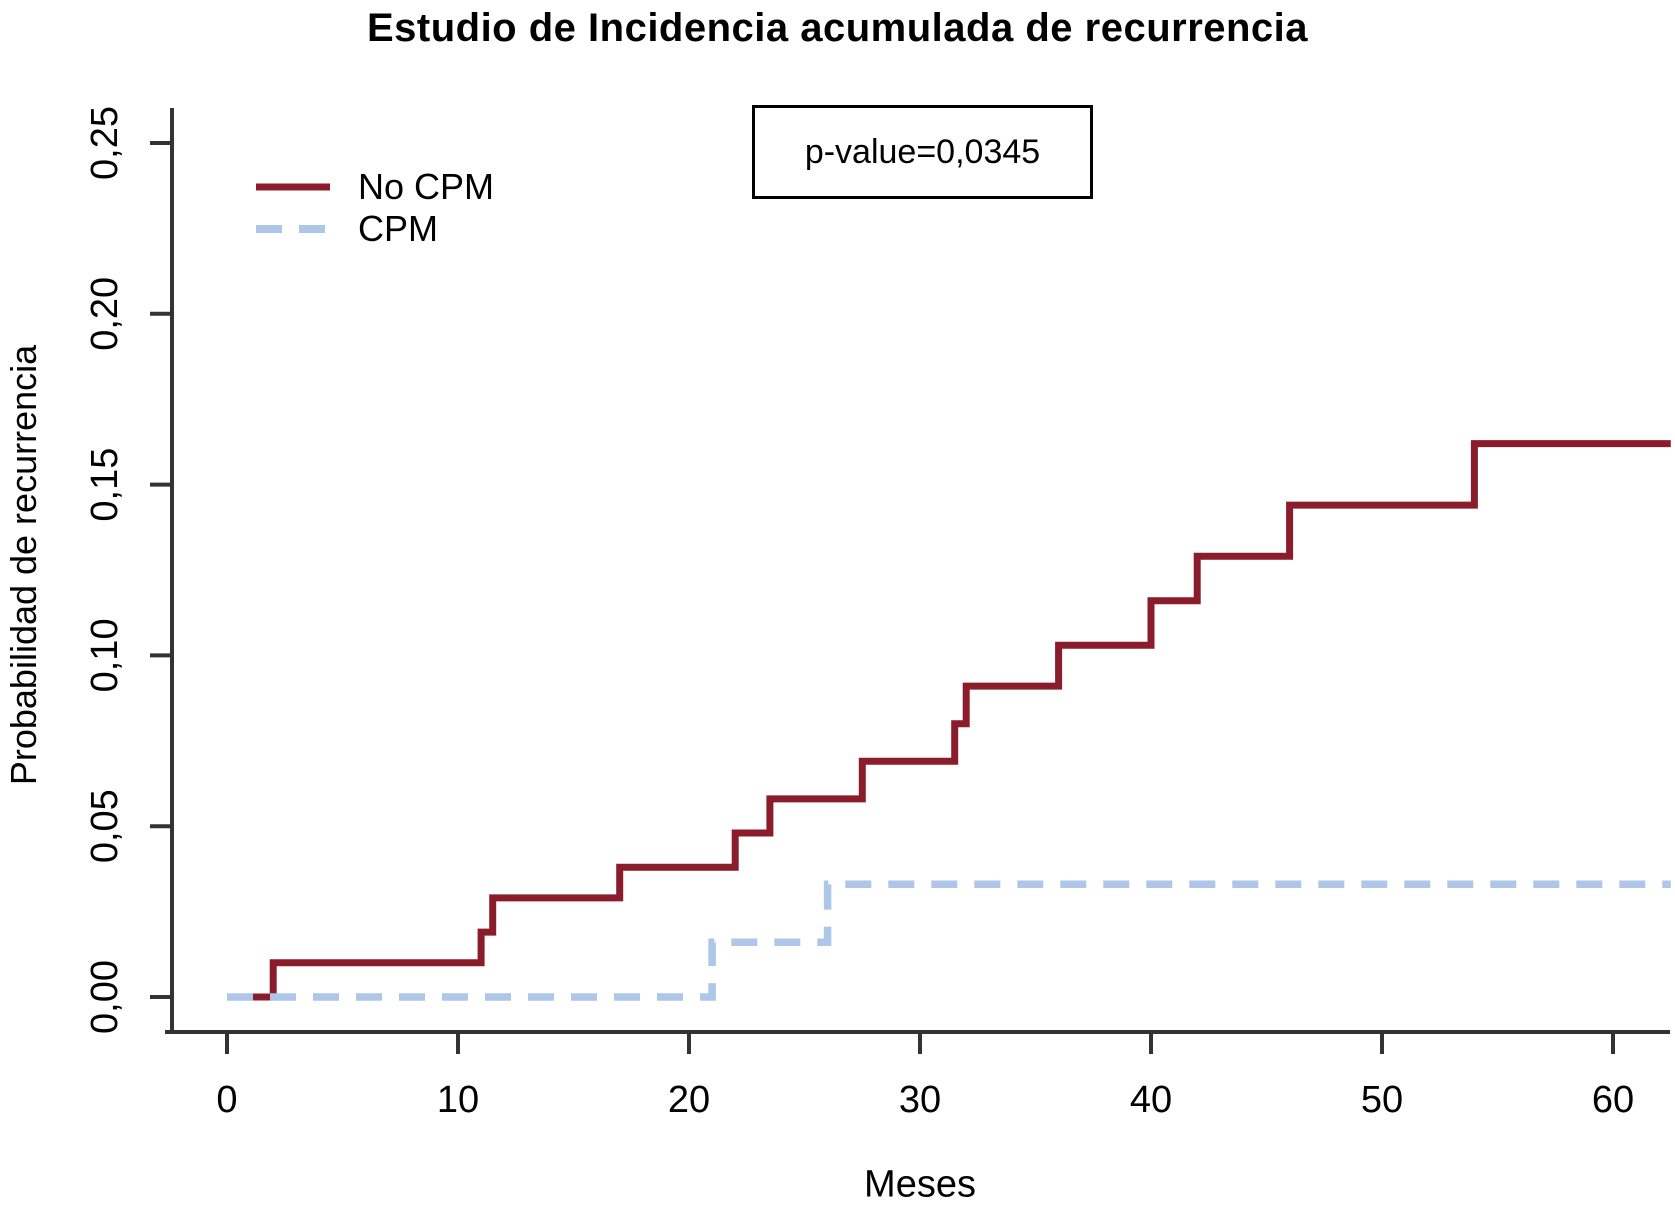  Describe the element at coordinates (293, 187) in the screenshot. I see `no-cpm-line-swatch` at that location.